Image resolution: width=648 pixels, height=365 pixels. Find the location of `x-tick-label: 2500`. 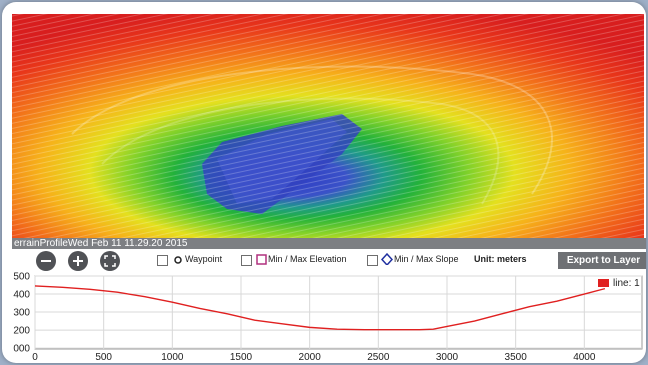

x-tick-label: 2500 is located at coordinates (378, 357).